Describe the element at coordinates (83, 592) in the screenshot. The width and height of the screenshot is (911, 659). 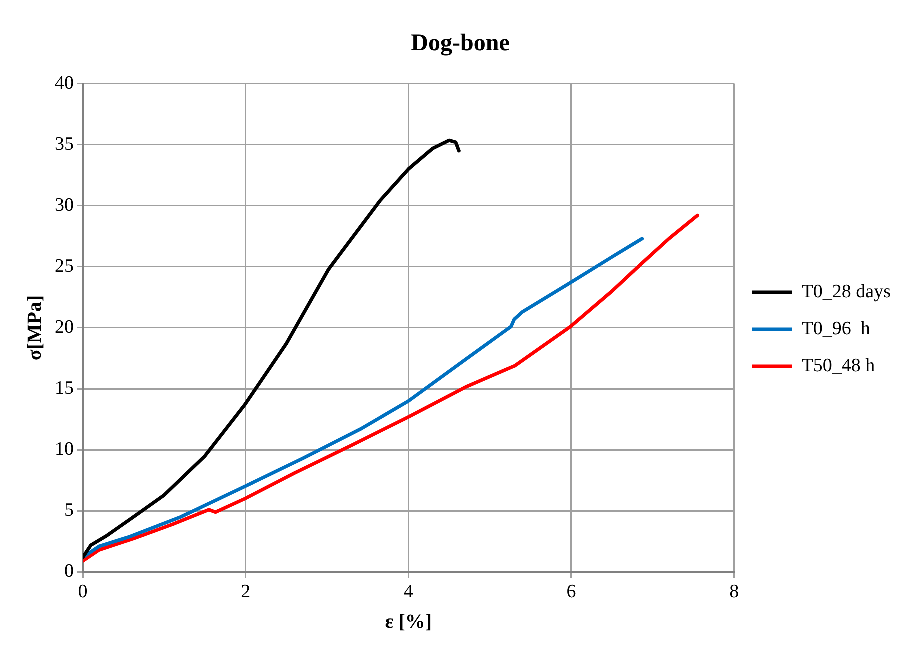
I see `x-tick-label: 0` at that location.